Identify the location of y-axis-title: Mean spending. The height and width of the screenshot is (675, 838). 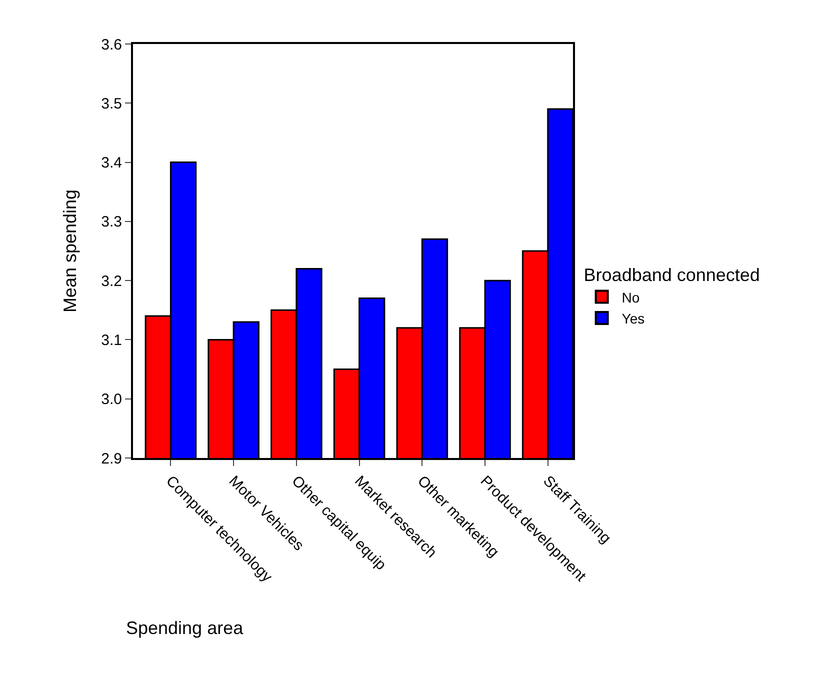
(70, 251).